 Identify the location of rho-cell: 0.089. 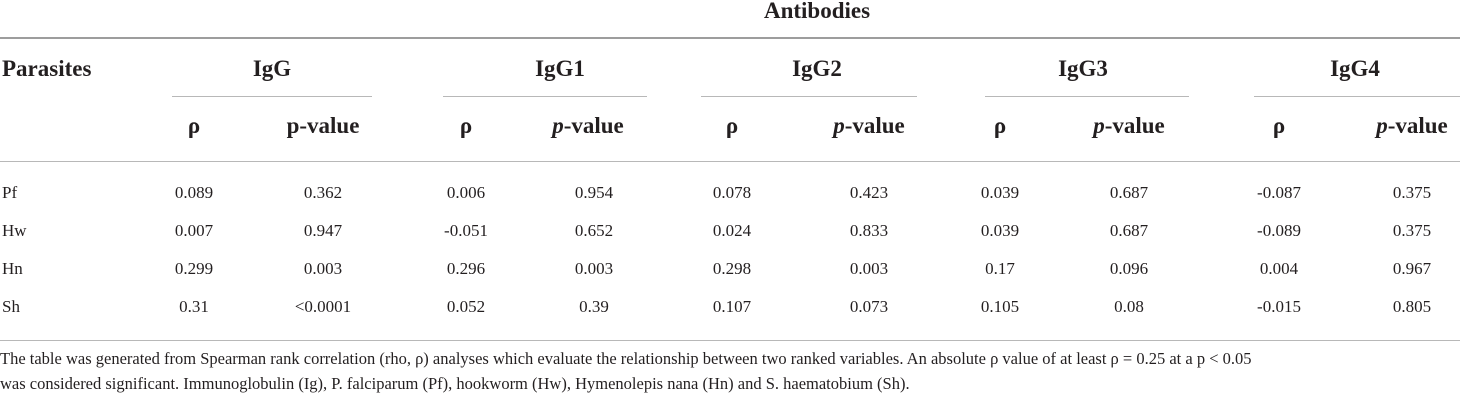
(194, 192).